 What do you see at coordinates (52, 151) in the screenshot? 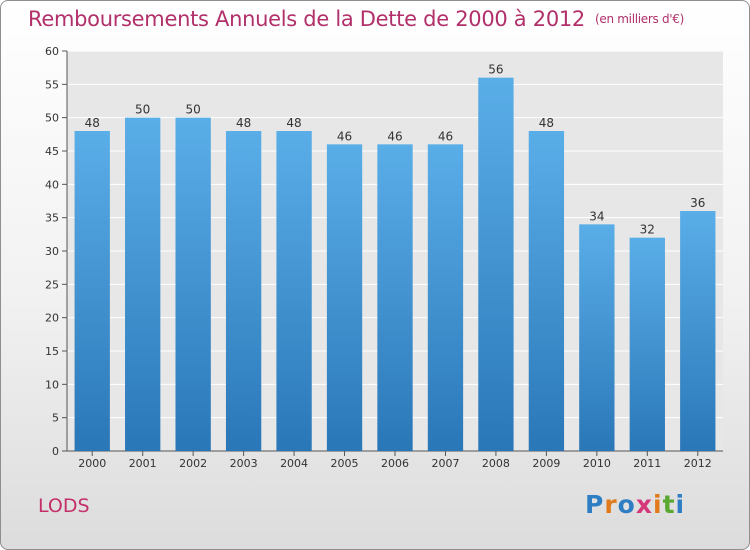
I see `y-tick-label: 45` at bounding box center [52, 151].